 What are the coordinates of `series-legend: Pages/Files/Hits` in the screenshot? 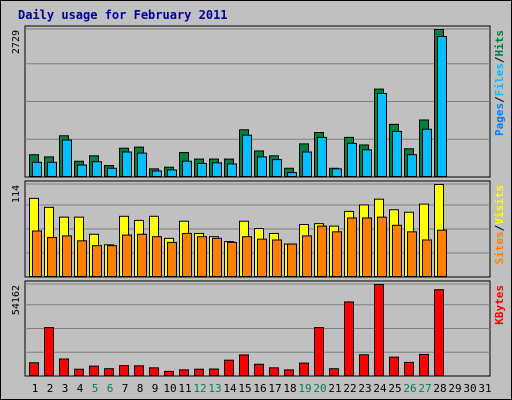 It's located at (499, 83).